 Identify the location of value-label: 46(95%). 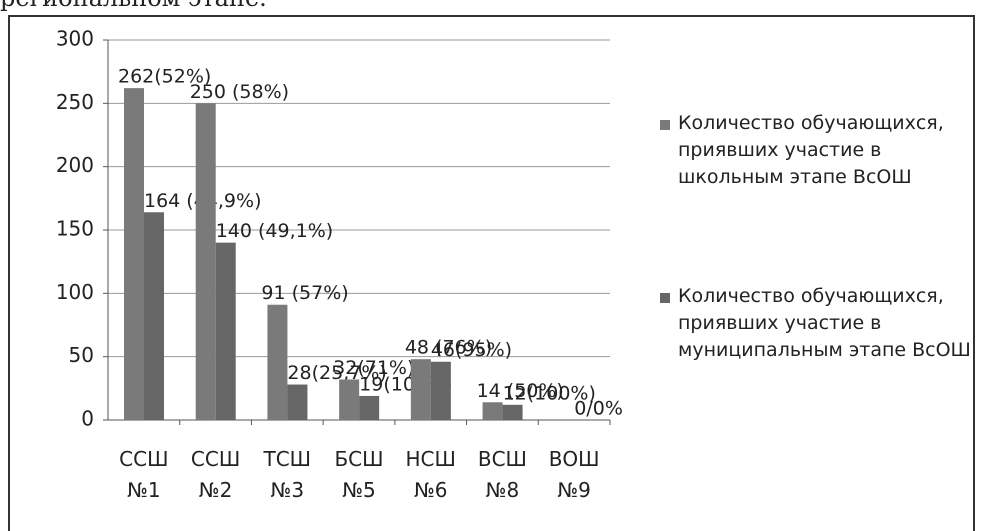
(471, 350).